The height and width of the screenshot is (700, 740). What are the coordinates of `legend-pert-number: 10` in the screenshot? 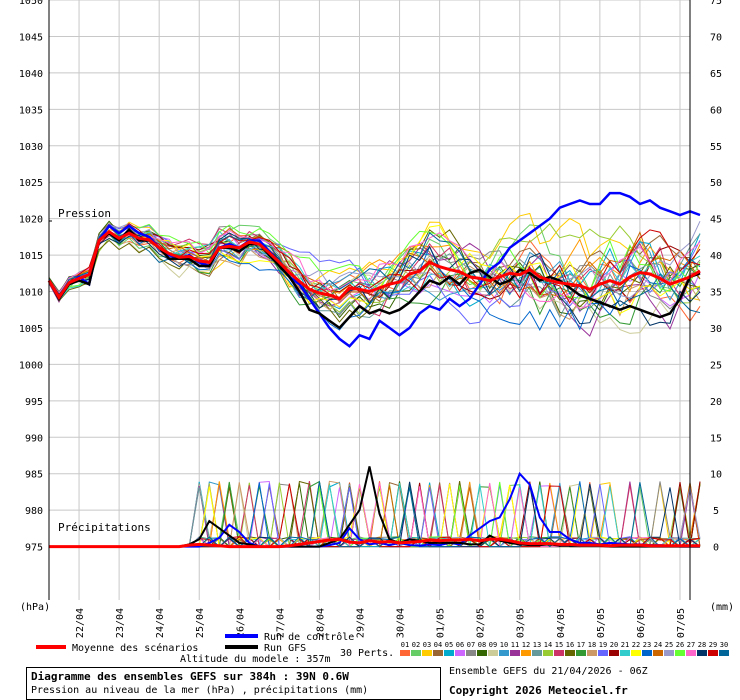 It's located at (504, 645).